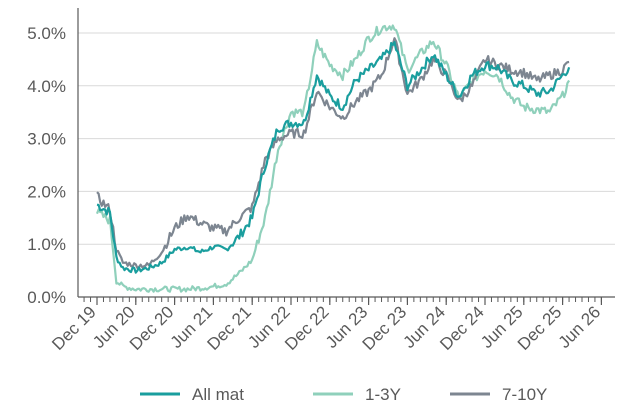  Describe the element at coordinates (524, 394) in the screenshot. I see `legend-label: 7-10Y` at that location.